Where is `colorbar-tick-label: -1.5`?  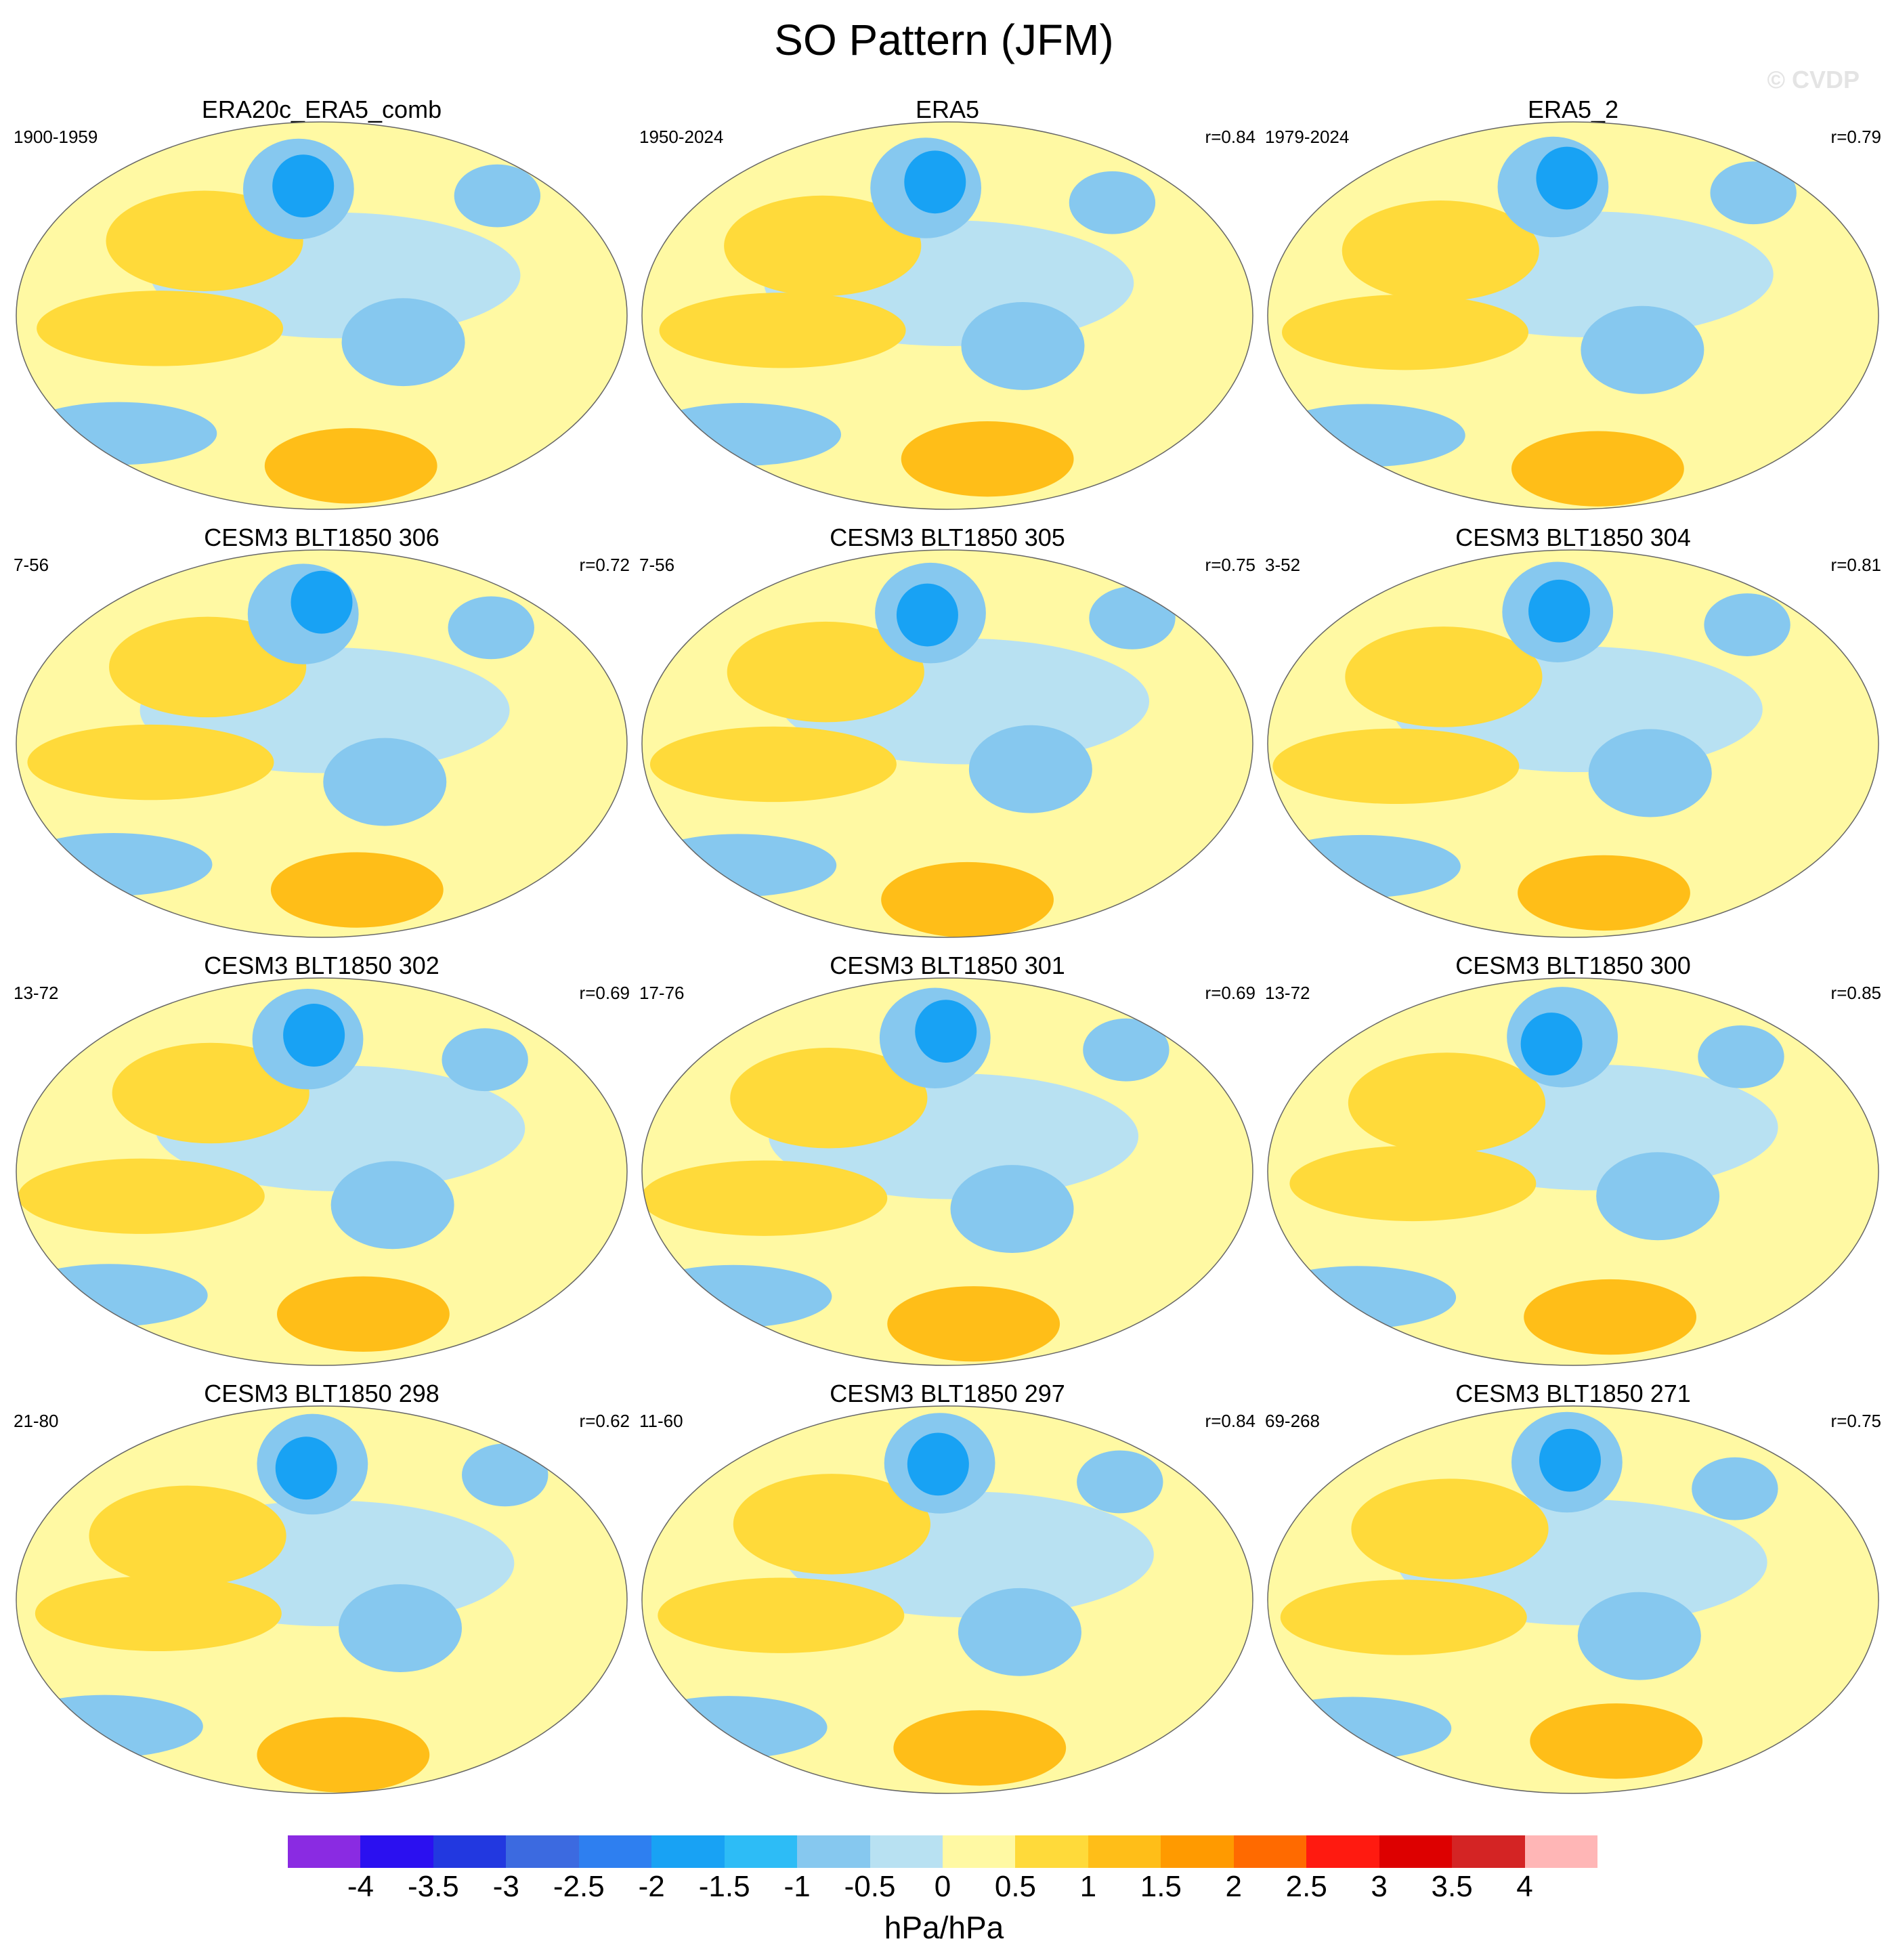 colorbar-tick-label: -1.5 is located at coordinates (724, 1886).